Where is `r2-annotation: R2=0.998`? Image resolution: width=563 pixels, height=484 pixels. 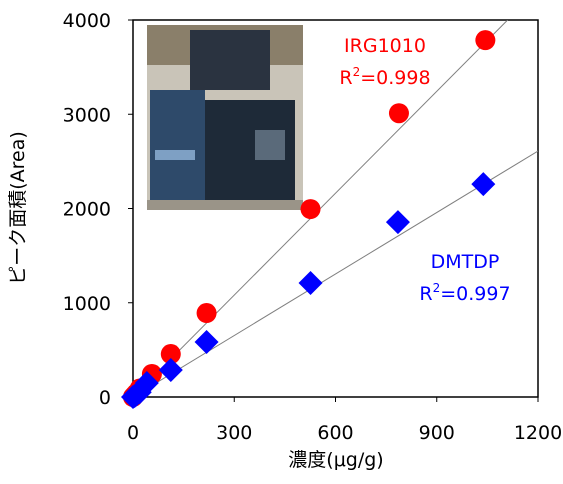 r2-annotation: R2=0.998 is located at coordinates (384, 77).